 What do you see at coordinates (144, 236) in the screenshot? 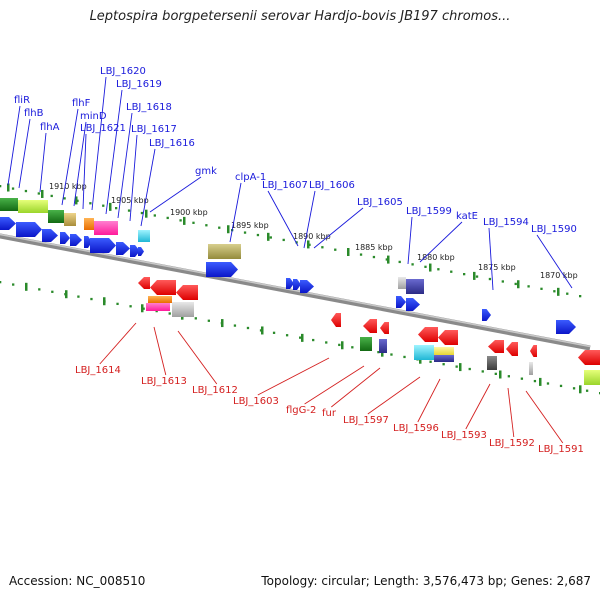
I see `feature-box-cyan` at bounding box center [144, 236].